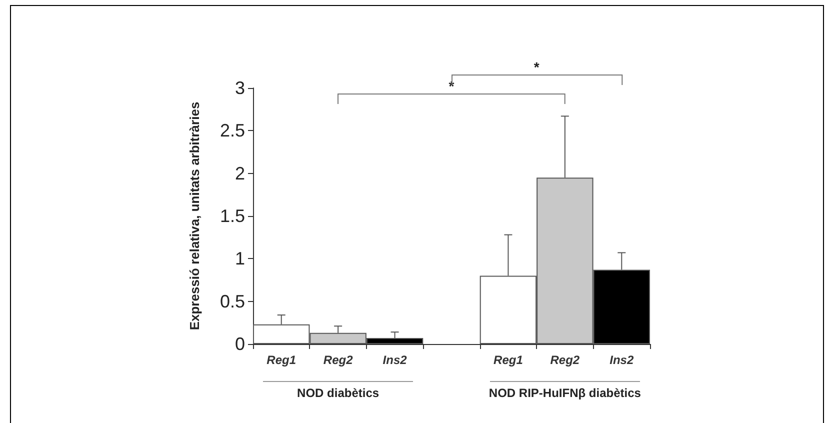 This screenshot has width=836, height=423. I want to click on y-tick-label: 2.5, so click(232, 130).